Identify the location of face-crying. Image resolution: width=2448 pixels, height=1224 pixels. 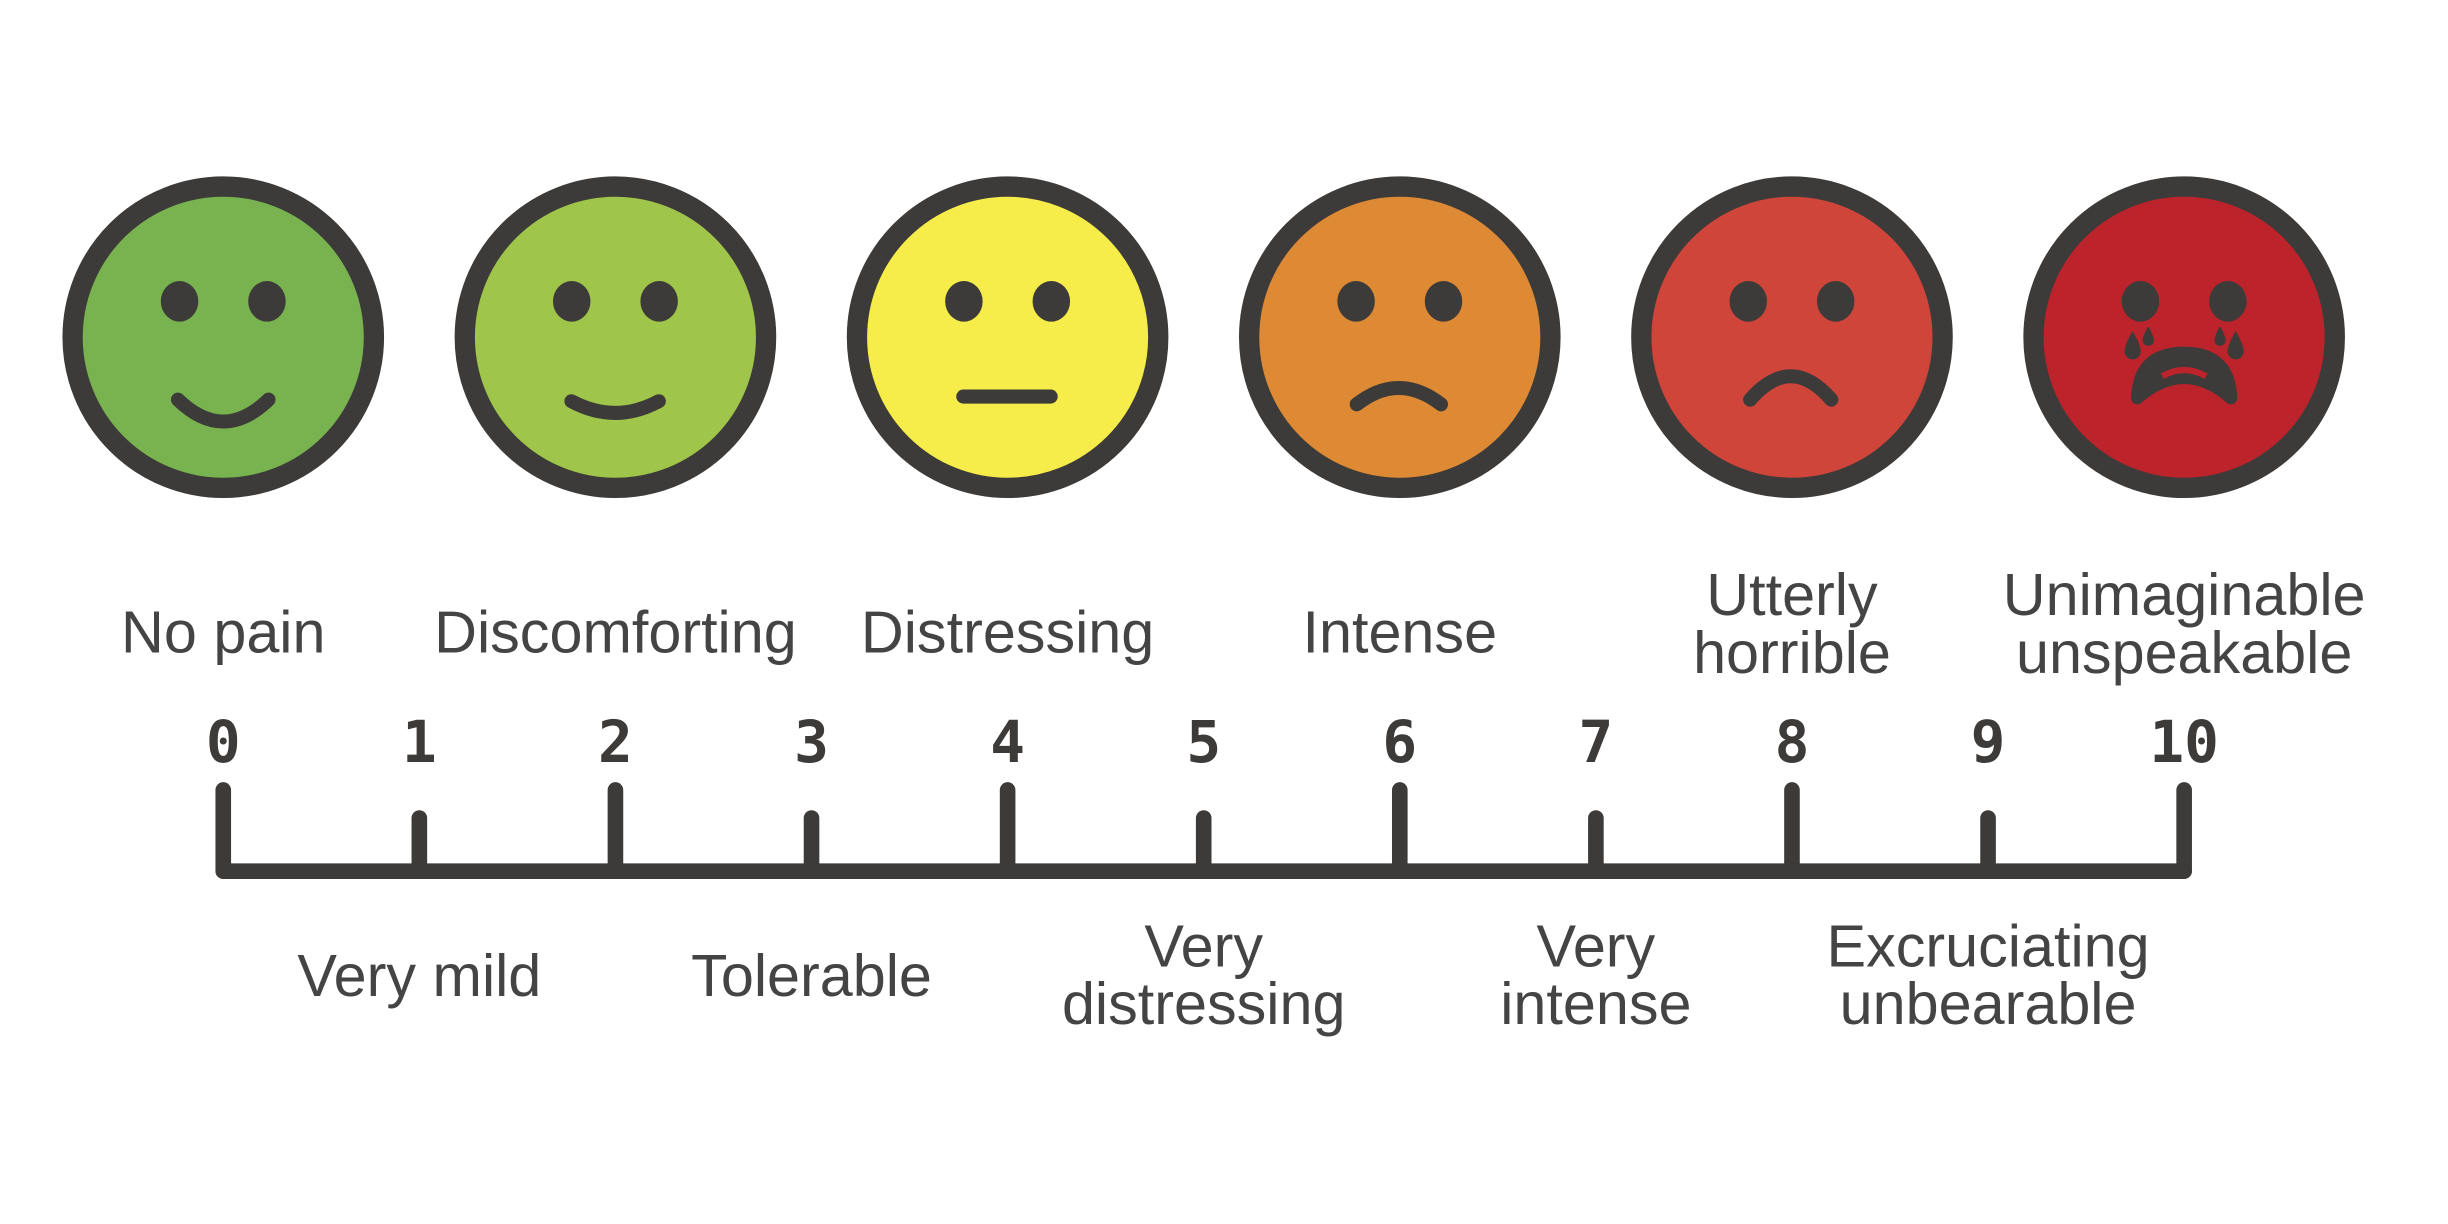
(2184, 337).